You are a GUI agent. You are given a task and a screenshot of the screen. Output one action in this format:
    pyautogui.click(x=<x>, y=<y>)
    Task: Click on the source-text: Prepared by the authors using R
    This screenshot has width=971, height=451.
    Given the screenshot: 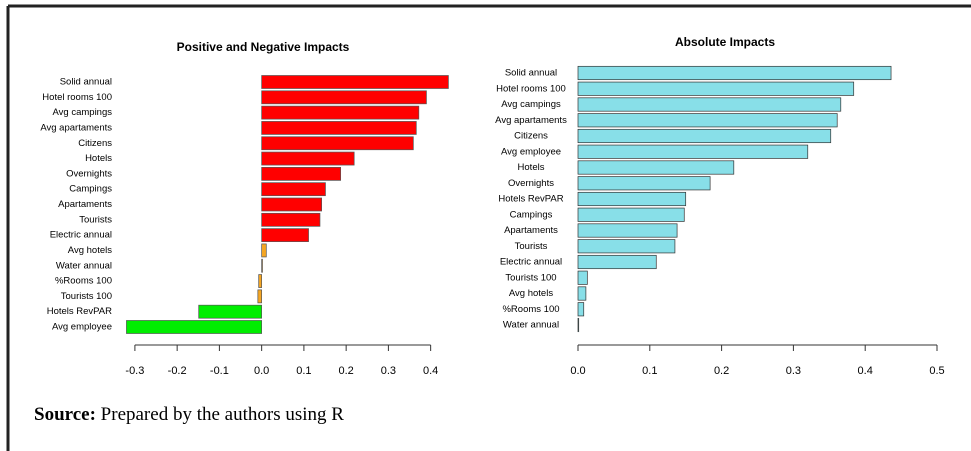 What is the action you would take?
    pyautogui.click(x=223, y=414)
    